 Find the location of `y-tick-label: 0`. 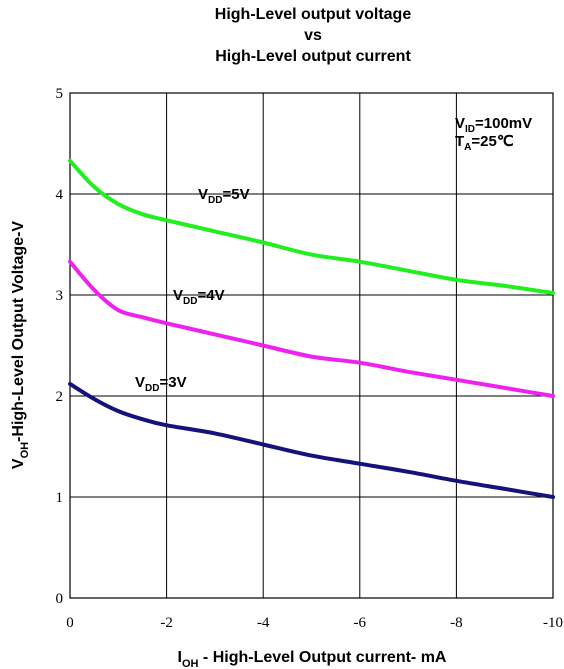

y-tick-label: 0 is located at coordinates (60, 599).